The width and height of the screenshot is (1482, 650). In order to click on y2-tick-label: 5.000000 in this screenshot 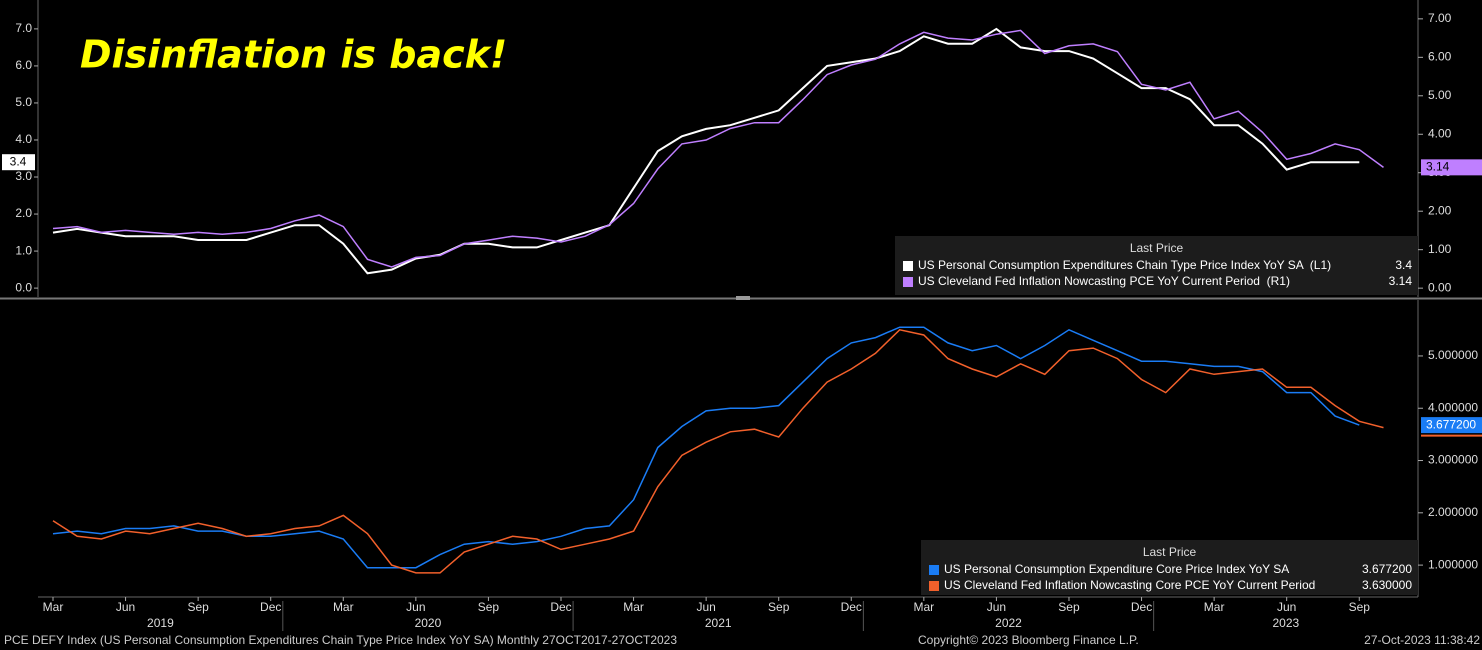, I will do `click(1453, 355)`.